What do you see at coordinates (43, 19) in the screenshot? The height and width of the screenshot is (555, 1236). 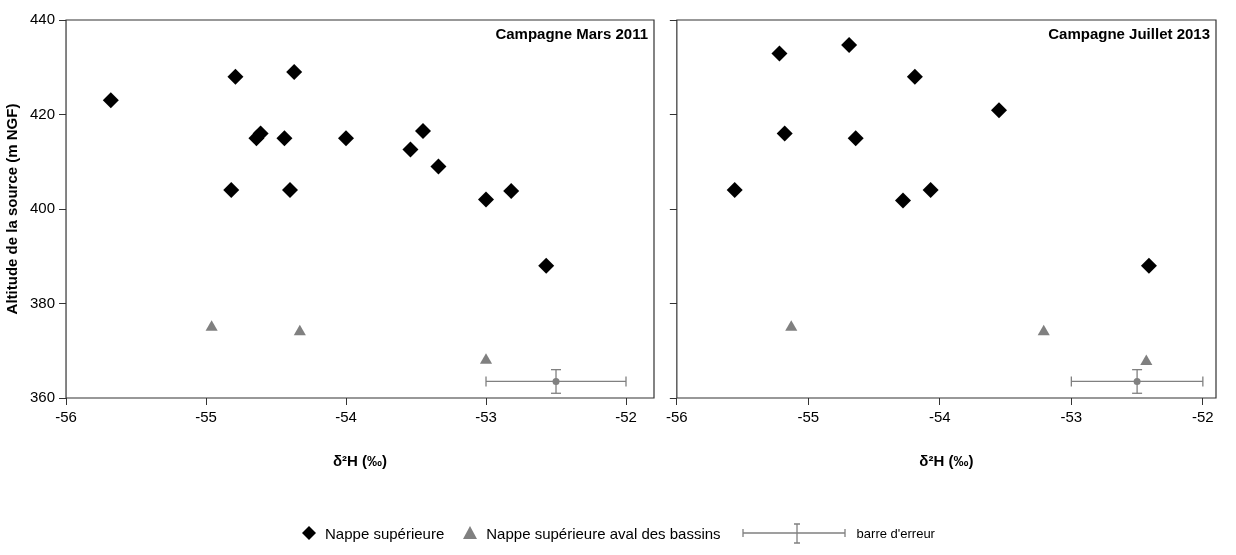 I see `y-tick-label: 440` at bounding box center [43, 19].